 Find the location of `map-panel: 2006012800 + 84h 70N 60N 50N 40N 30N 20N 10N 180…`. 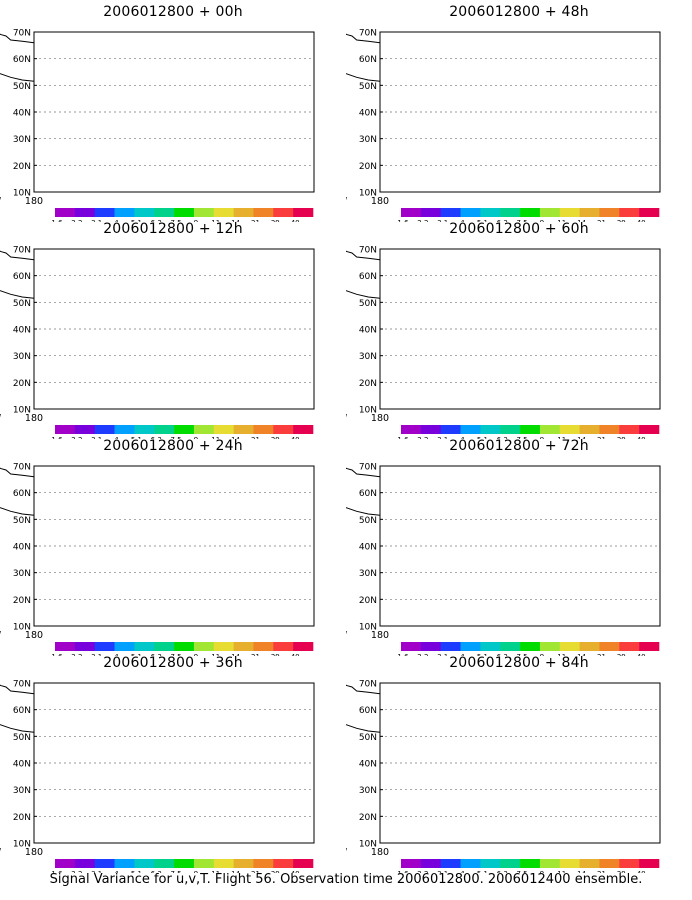

map-panel: 2006012800 + 84h 70N 60N 50N 40N 30N 20N 10N 180… is located at coordinates (519, 764).